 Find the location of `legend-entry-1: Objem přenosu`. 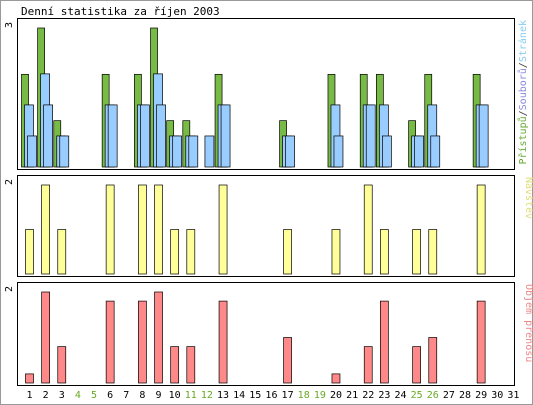

legend-entry-1: Objem přenosu is located at coordinates (528, 323).